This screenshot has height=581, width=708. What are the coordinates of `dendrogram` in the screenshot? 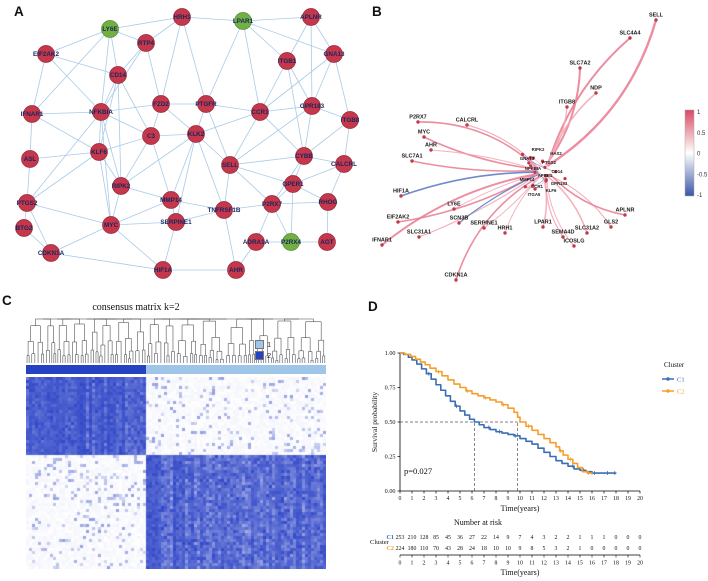 It's located at (176, 340).